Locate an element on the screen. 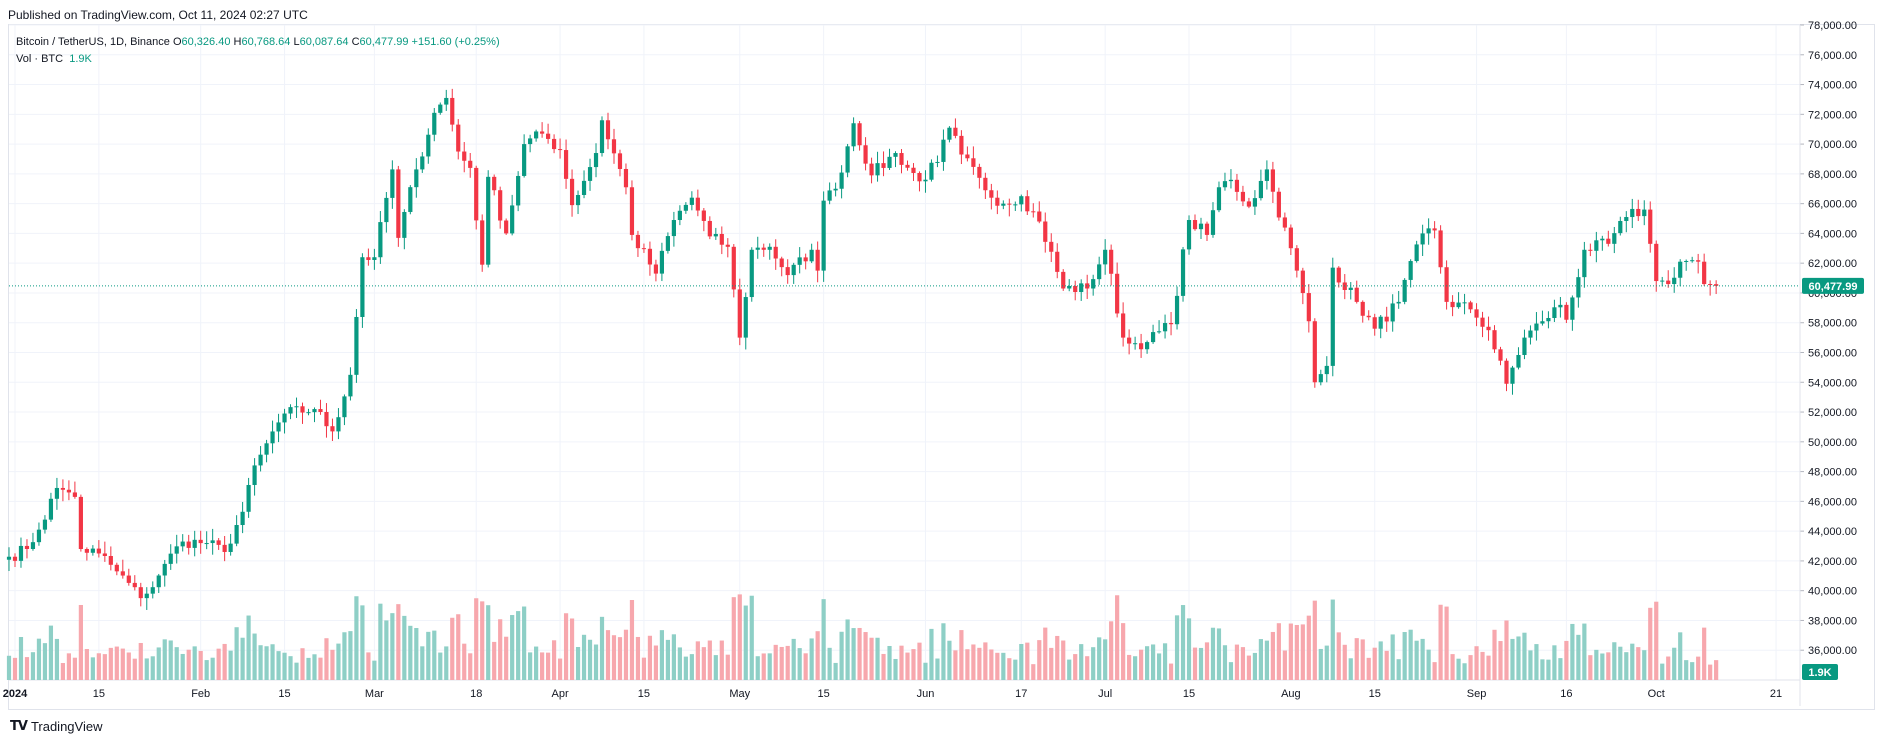 This screenshot has height=742, width=1883. legend-volume-label: Vol · BTC is located at coordinates (40, 59).